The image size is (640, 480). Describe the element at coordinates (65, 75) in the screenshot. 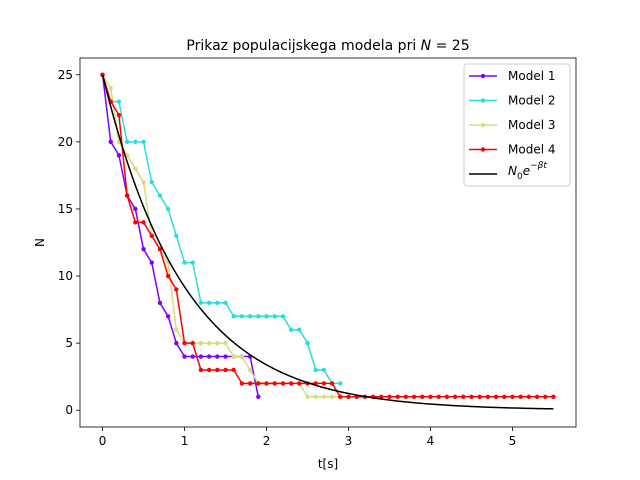

I see `y-tick-label: 25` at that location.